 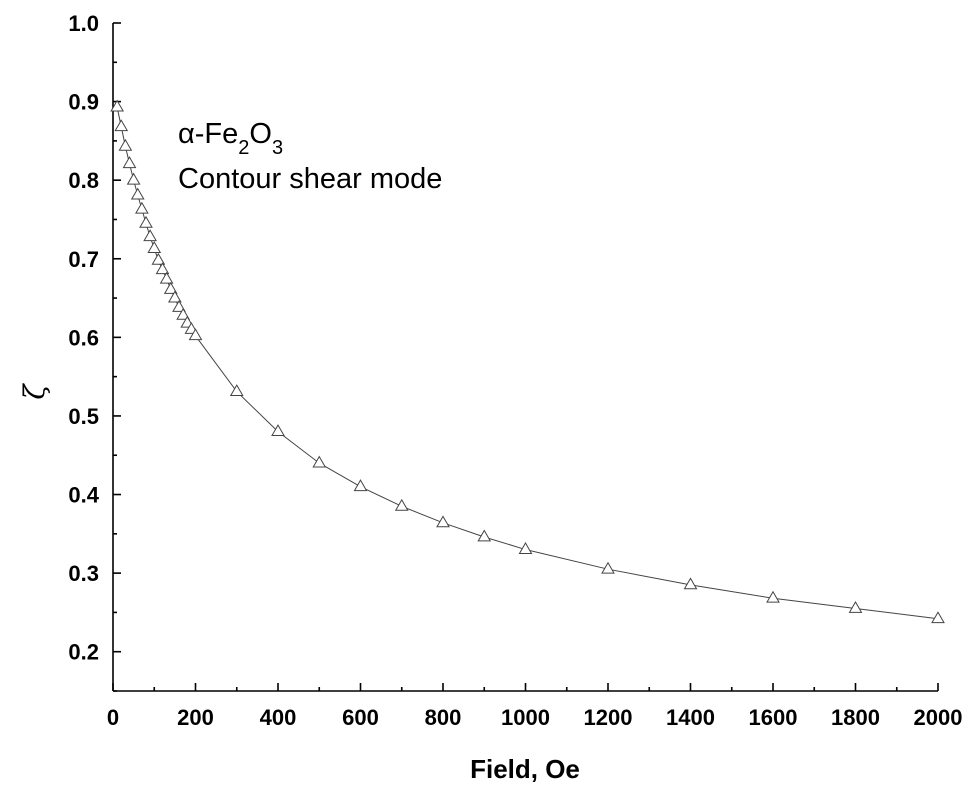 I want to click on y-tick-label: 0.5, so click(x=83, y=416).